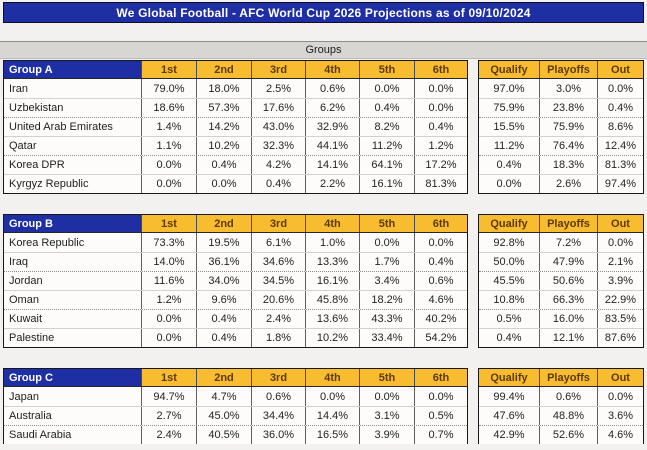 This screenshot has width=647, height=450. Describe the element at coordinates (278, 146) in the screenshot. I see `position-prob-cell: 32.3%` at that location.